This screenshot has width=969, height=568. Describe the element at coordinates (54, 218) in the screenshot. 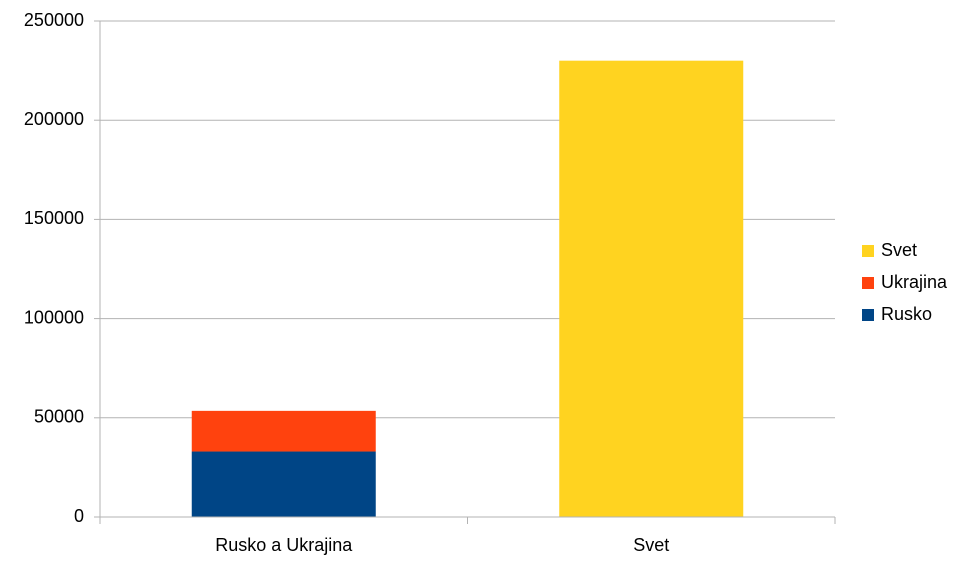

I see `y-tick-label: 150000` at that location.